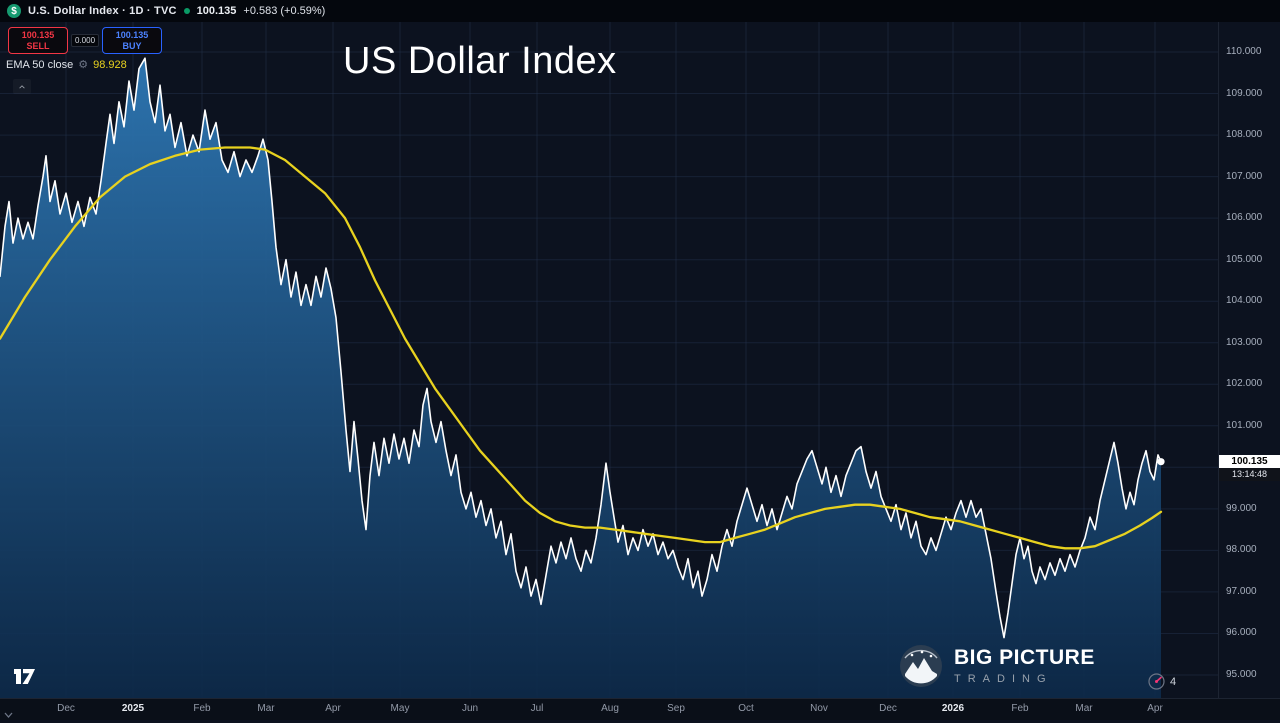  I want to click on spread-value: 0.000, so click(85, 40).